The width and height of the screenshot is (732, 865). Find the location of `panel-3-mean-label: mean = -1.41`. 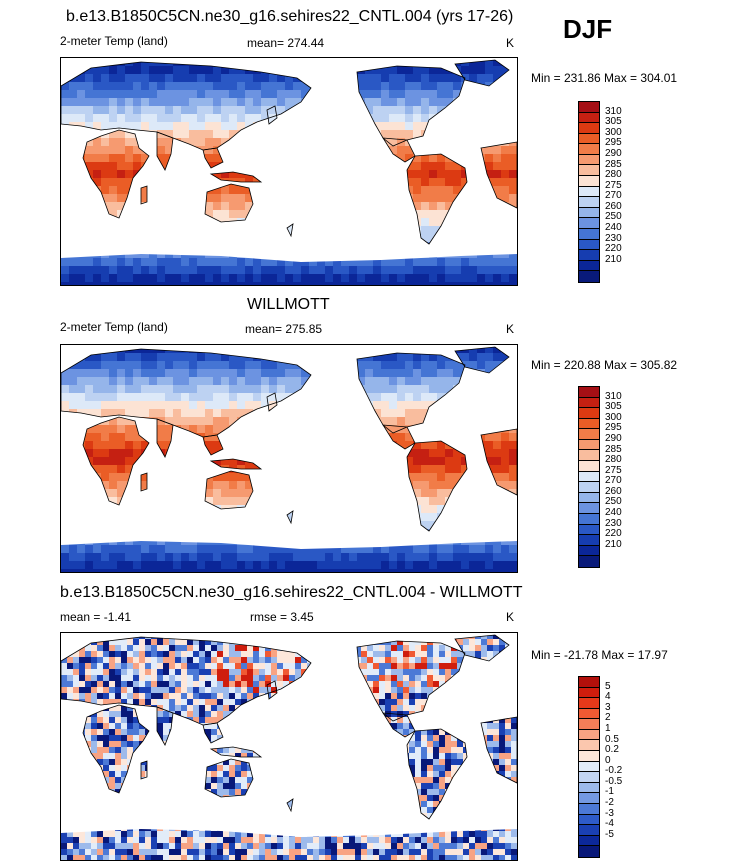

panel-3-mean-label: mean = -1.41 is located at coordinates (96, 617).